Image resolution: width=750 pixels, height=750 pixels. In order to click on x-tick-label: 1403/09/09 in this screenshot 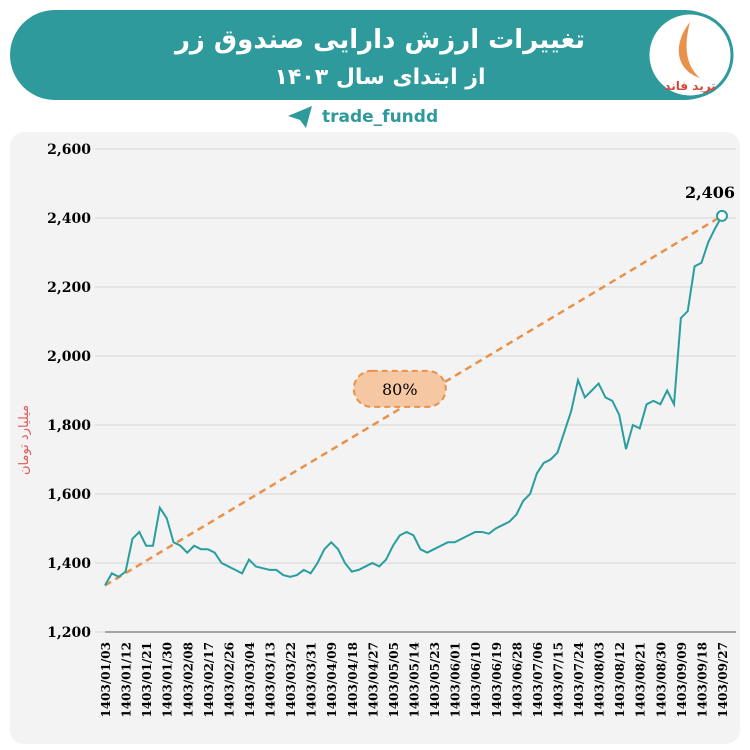, I will do `click(682, 680)`.